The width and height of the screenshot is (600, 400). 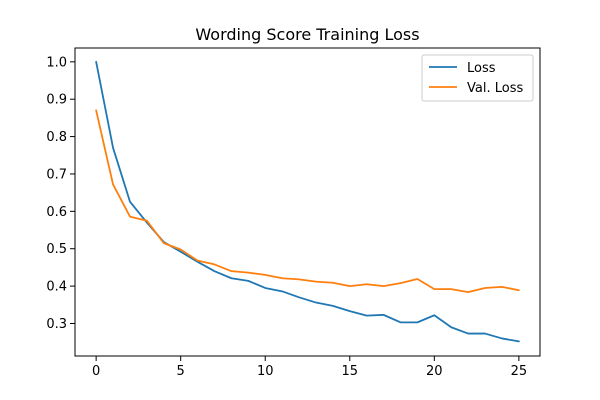 What do you see at coordinates (56, 174) in the screenshot?
I see `y-tick-label: 0.7` at bounding box center [56, 174].